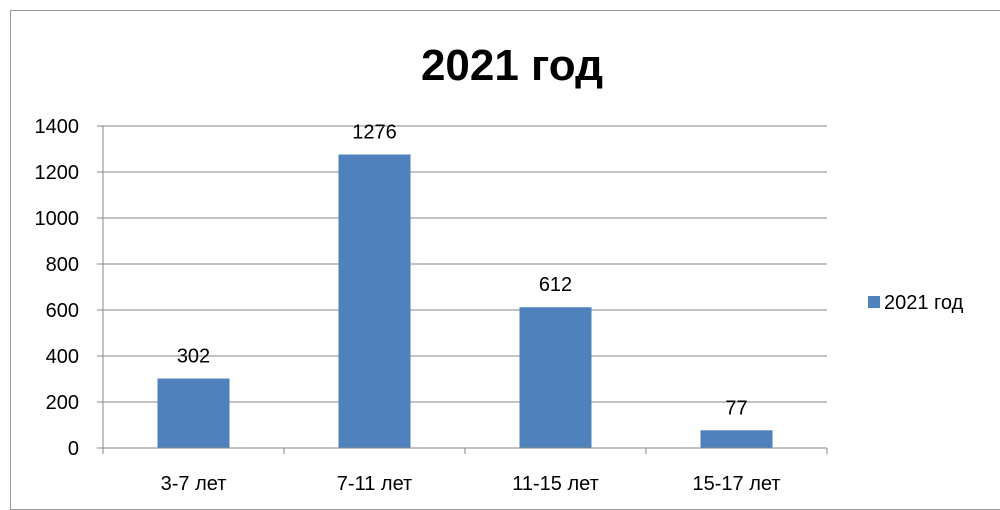  I want to click on y-tick-label: 600, so click(62, 311).